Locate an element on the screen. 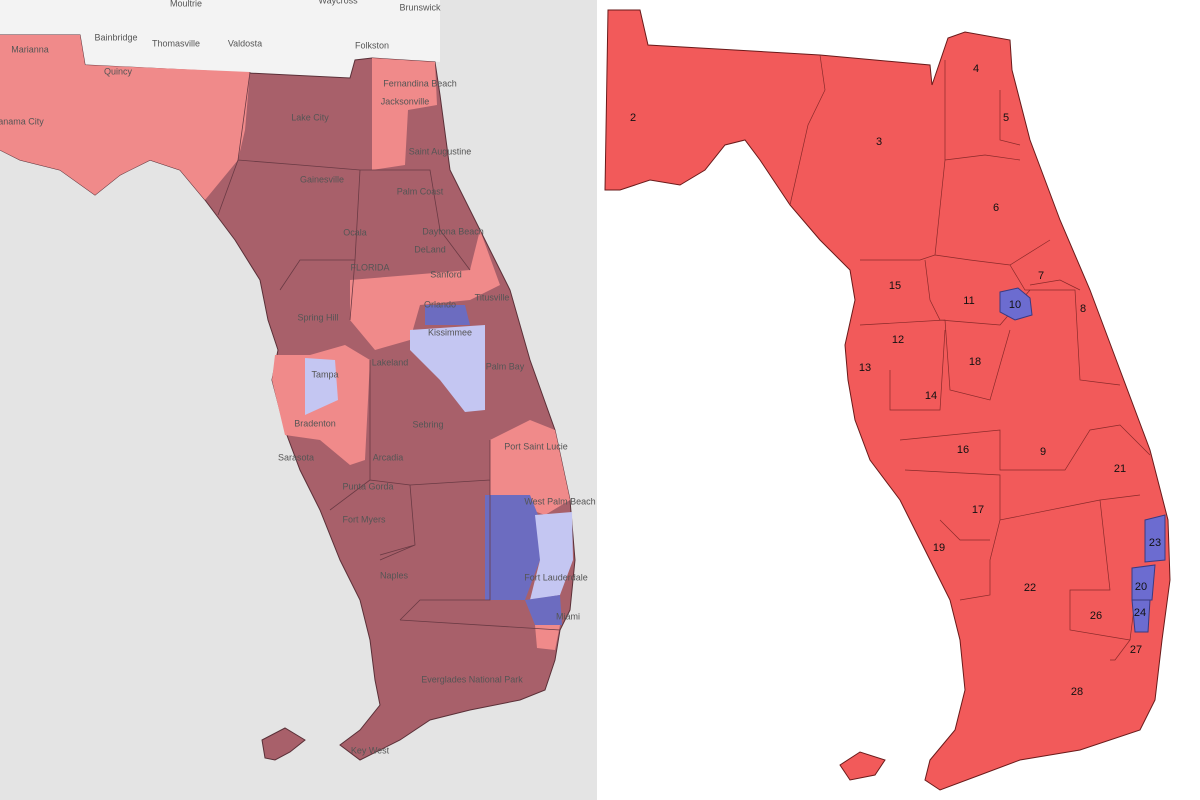  district-label: 16 is located at coordinates (963, 450).